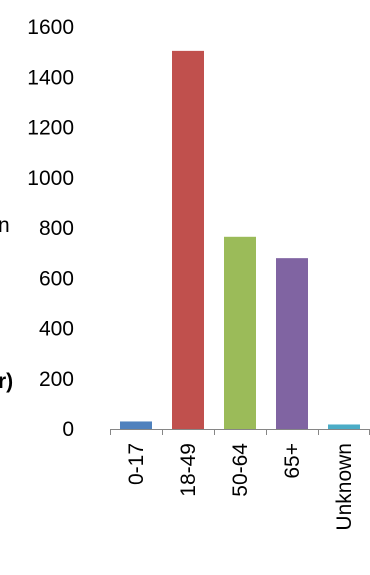 This screenshot has height=575, width=370. I want to click on y-tick-label: 400, so click(56, 329).